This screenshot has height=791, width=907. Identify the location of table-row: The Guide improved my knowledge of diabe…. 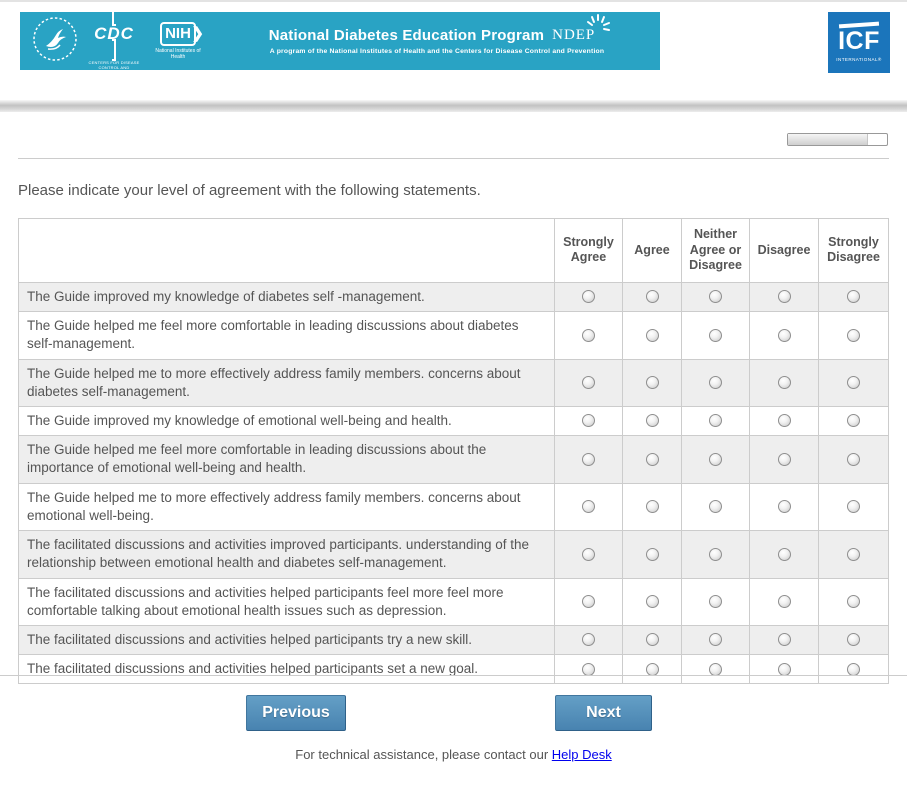
(453, 297).